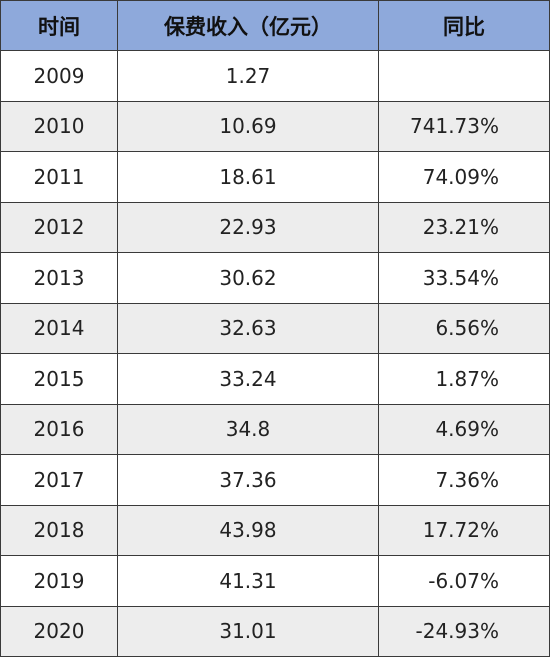 This screenshot has height=662, width=550. I want to click on table-row: 2009 1.27, so click(275, 76).